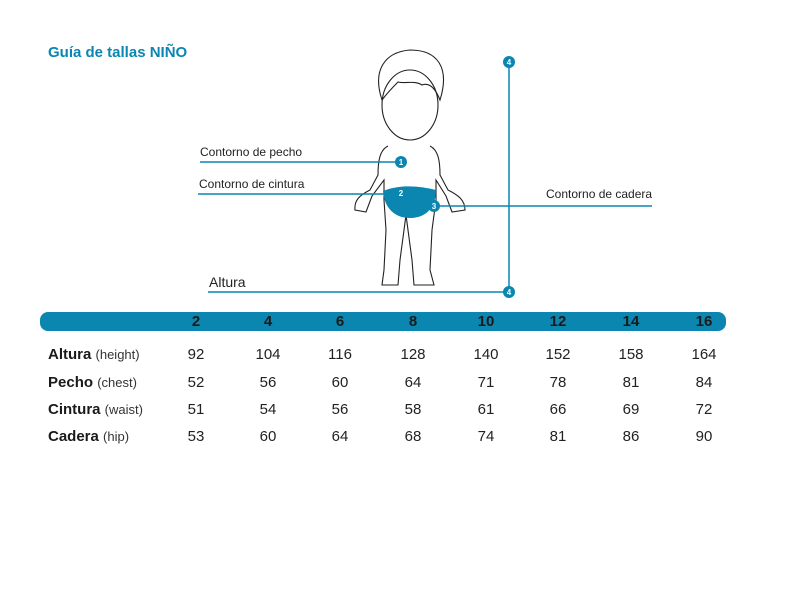  Describe the element at coordinates (268, 354) in the screenshot. I see `table-cell: 104` at that location.